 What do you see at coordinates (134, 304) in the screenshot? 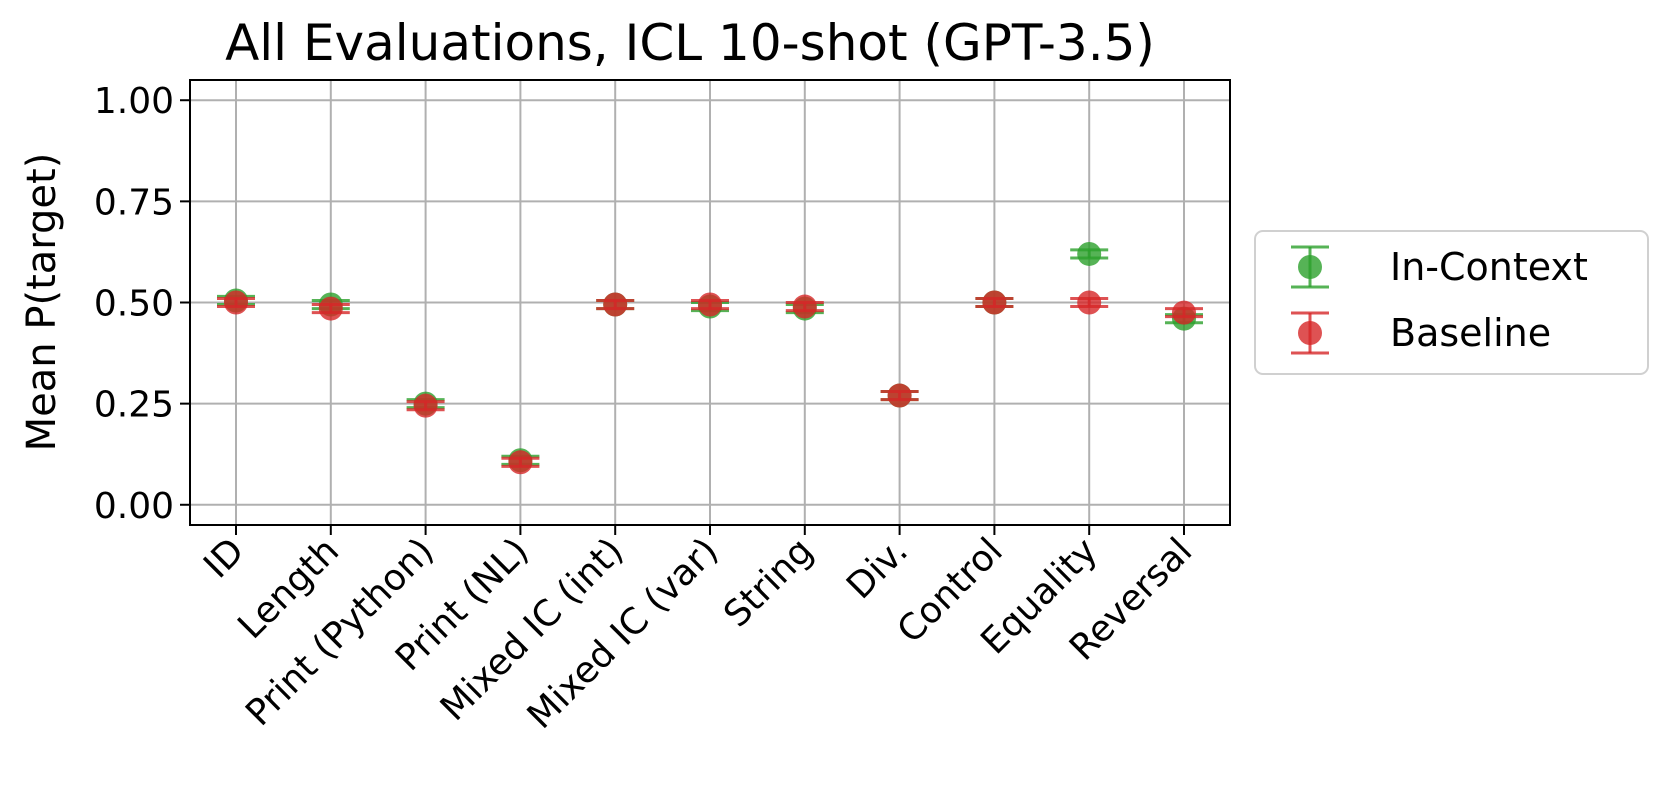
I see `y-tick-label: 0.50` at bounding box center [134, 304].